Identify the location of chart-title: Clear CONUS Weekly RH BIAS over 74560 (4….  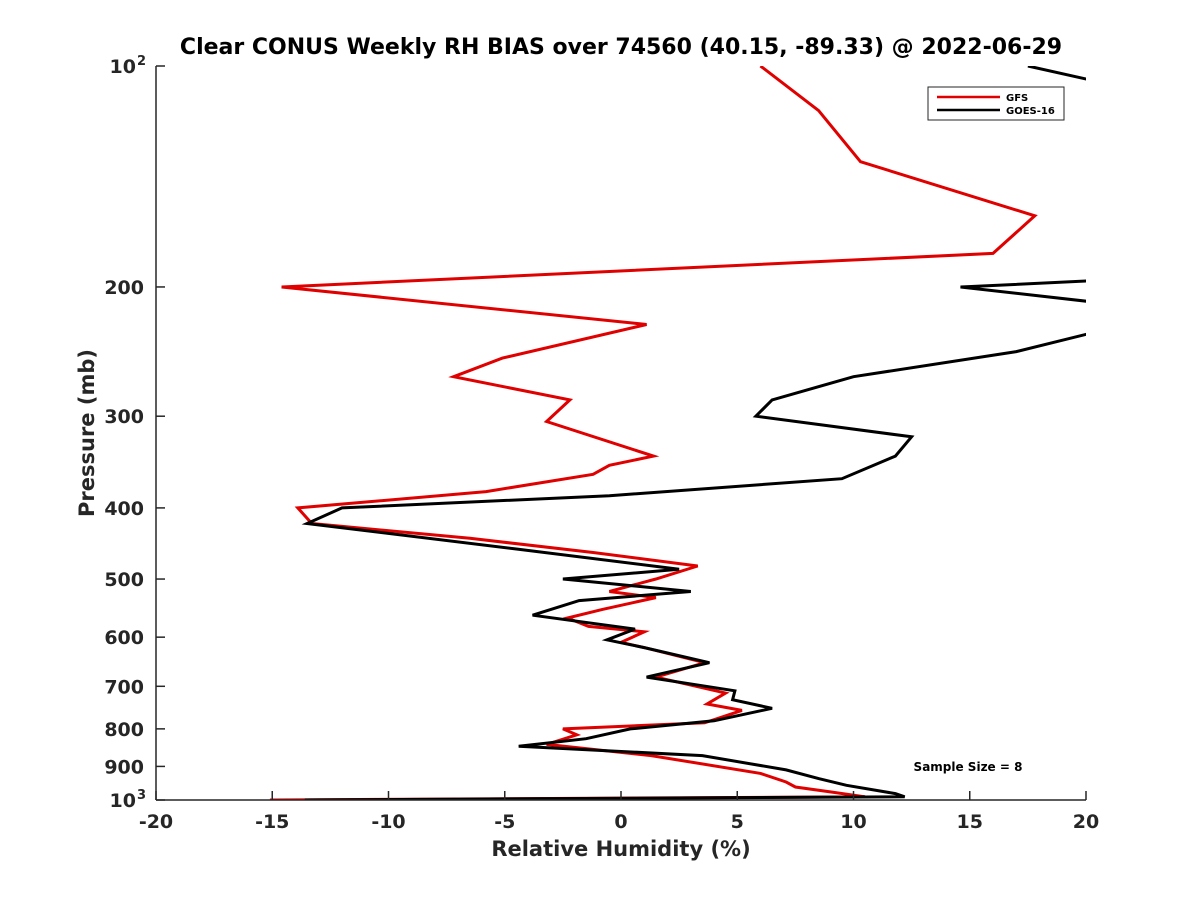
(621, 47).